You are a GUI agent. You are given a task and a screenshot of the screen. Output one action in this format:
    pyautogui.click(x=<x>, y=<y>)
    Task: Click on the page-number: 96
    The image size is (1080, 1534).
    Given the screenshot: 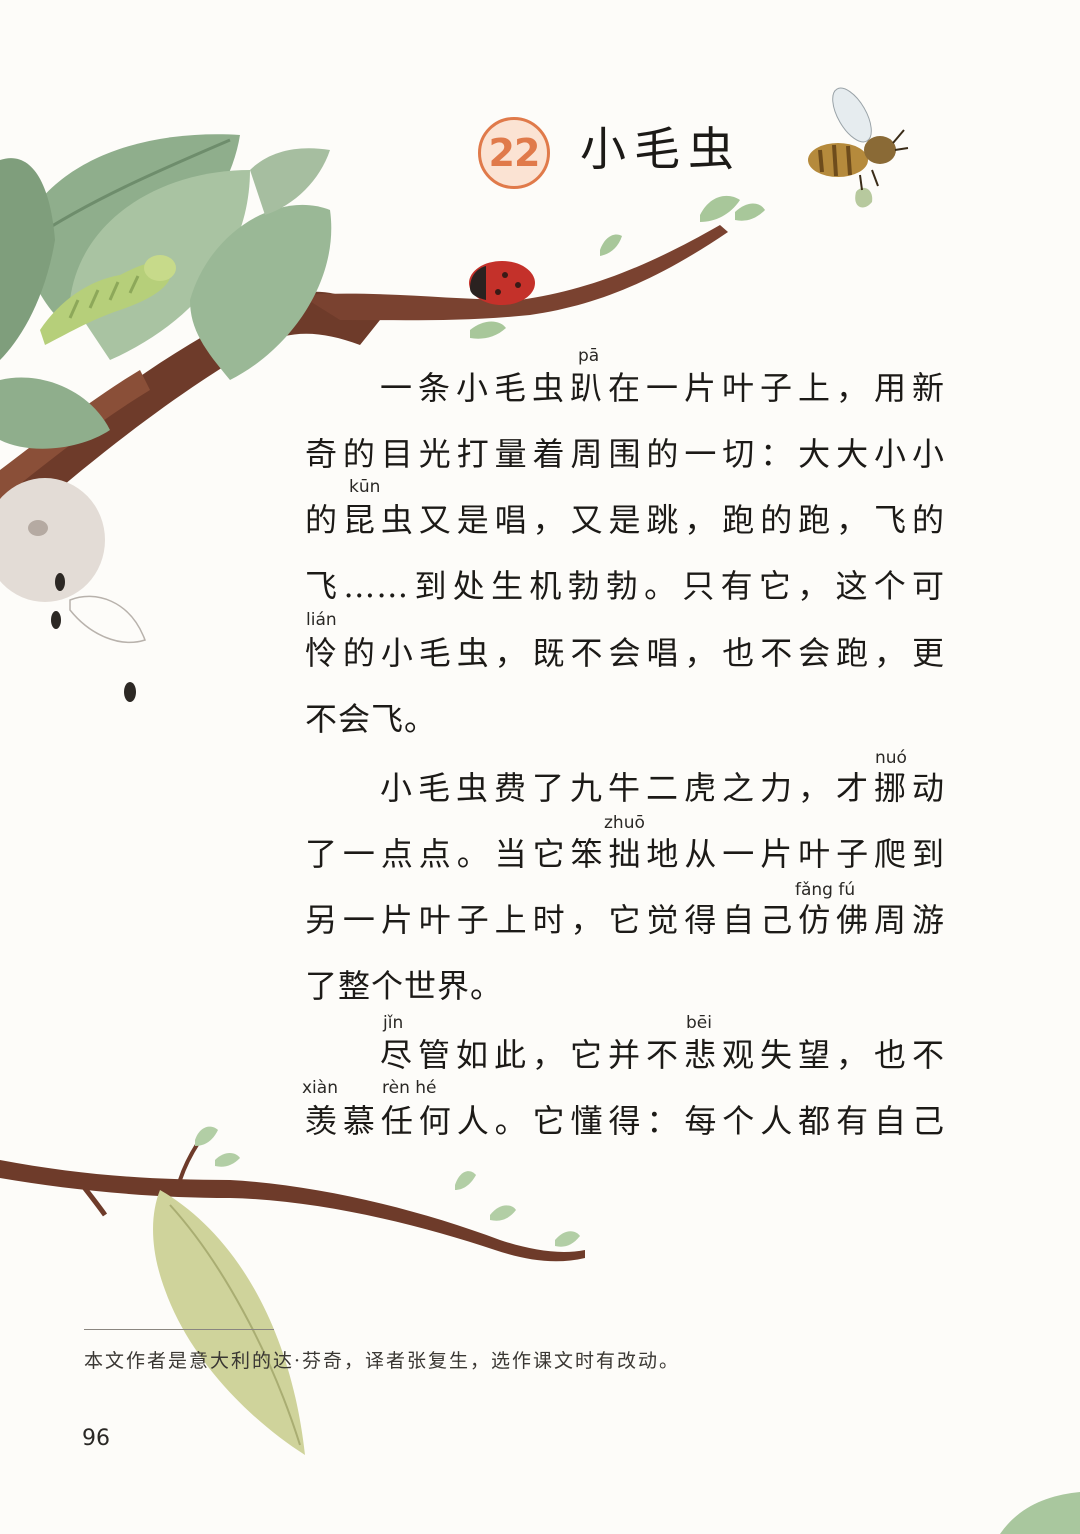 What is the action you would take?
    pyautogui.click(x=96, y=1438)
    